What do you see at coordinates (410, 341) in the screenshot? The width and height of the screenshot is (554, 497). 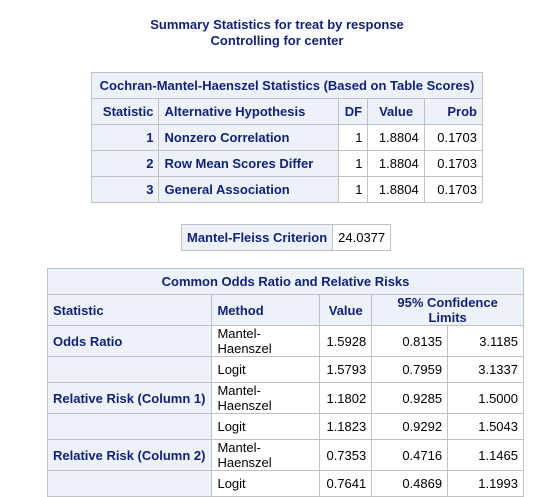 I see `odds-row-lower-limit: 0.8135` at bounding box center [410, 341].